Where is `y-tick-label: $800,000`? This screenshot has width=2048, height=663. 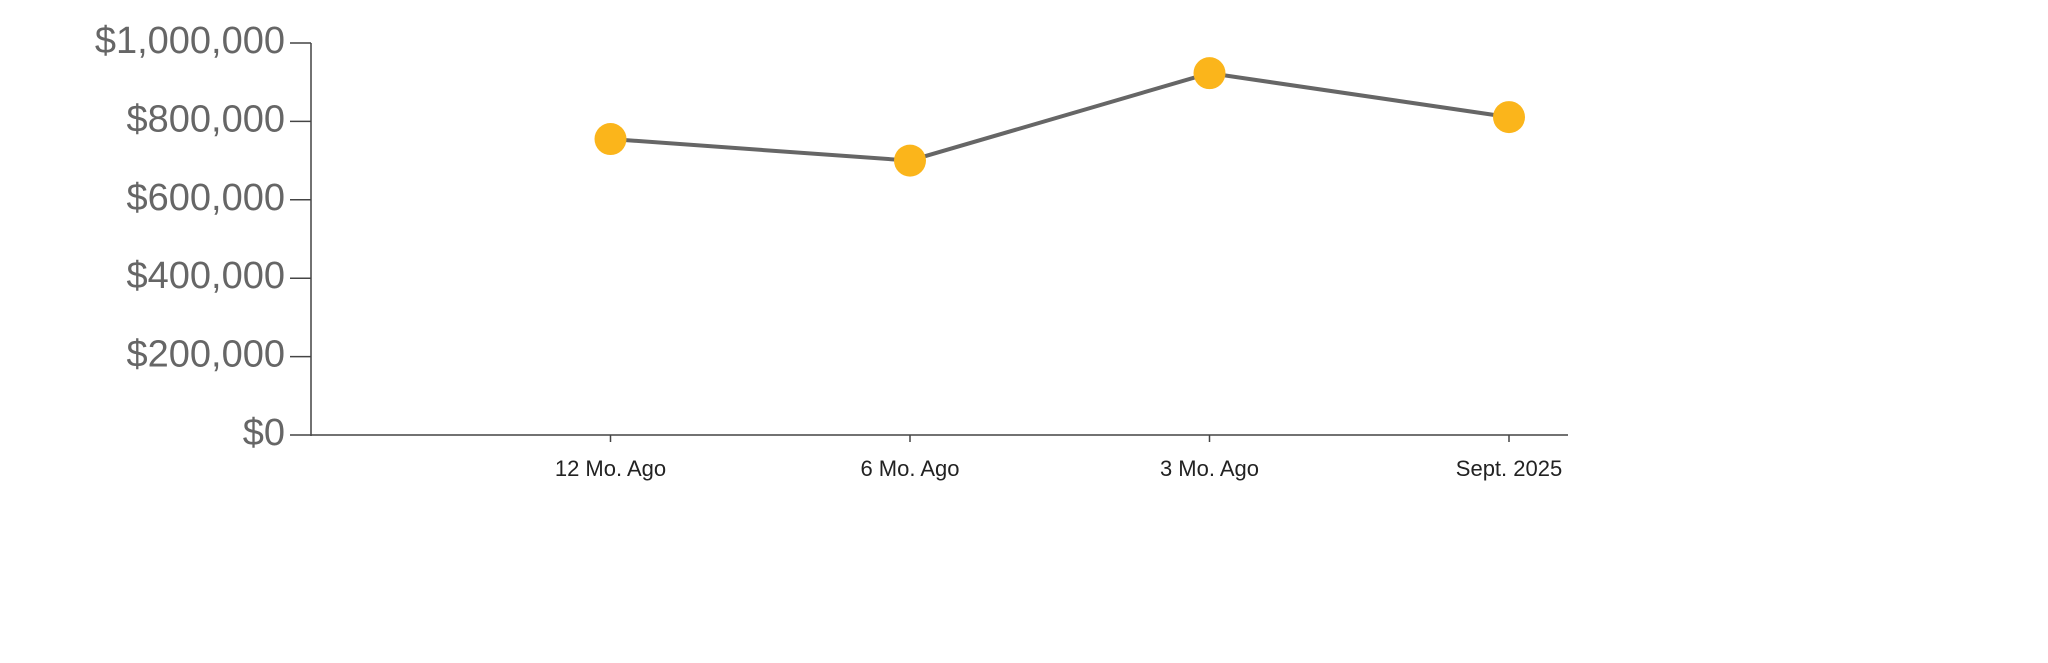 y-tick-label: $800,000 is located at coordinates (206, 119).